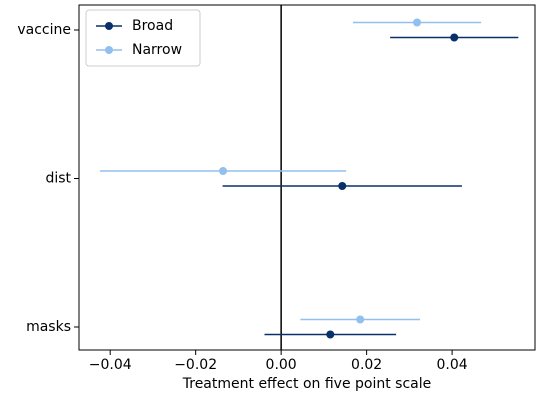 The width and height of the screenshot is (537, 400). What do you see at coordinates (366, 365) in the screenshot?
I see `x-tick-label: 0.02` at bounding box center [366, 365].